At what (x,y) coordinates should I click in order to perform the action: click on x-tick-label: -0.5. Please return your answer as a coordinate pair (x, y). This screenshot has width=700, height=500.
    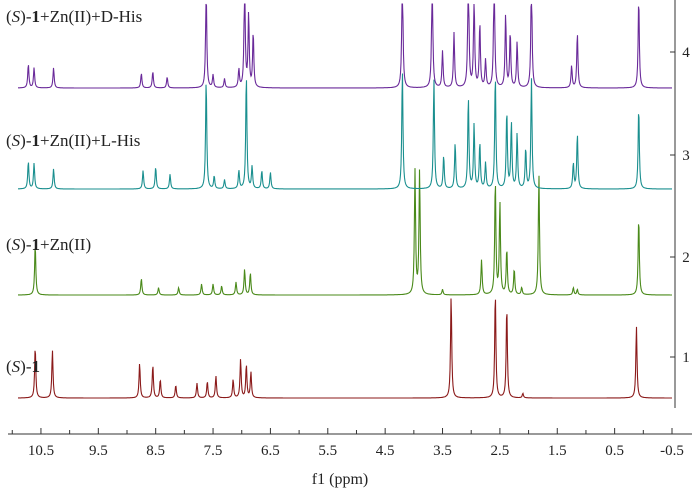
    Looking at the image, I should click on (672, 451).